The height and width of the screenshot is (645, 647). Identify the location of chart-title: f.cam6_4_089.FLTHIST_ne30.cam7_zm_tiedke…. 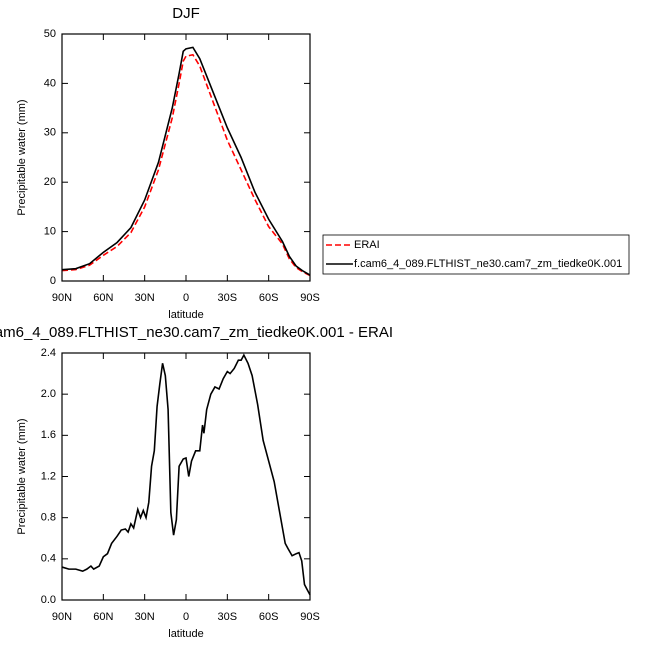
(196, 332).